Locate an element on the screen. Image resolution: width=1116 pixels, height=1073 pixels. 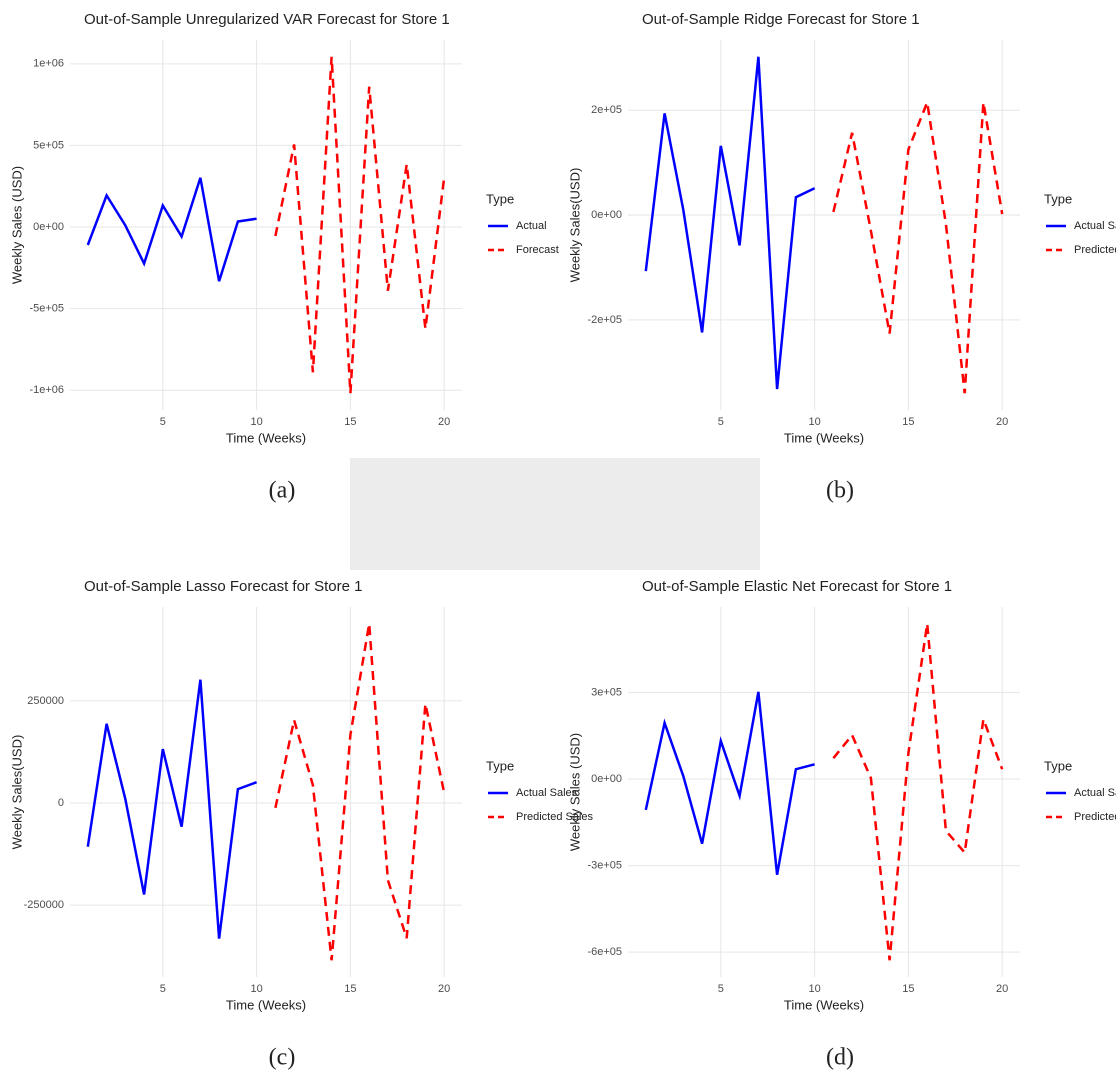
caption: (c) is located at coordinates (282, 1058).